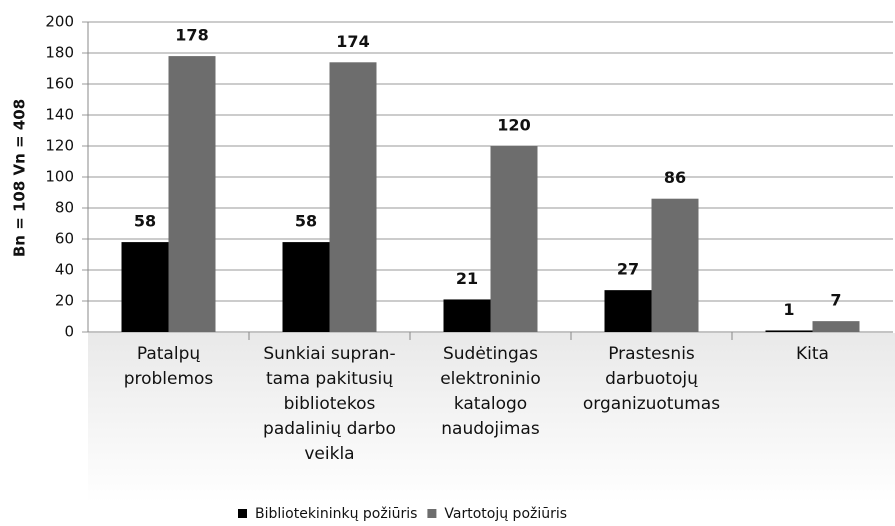 This screenshot has height=526, width=895. What do you see at coordinates (835, 300) in the screenshot?
I see `value-label: 7` at bounding box center [835, 300].